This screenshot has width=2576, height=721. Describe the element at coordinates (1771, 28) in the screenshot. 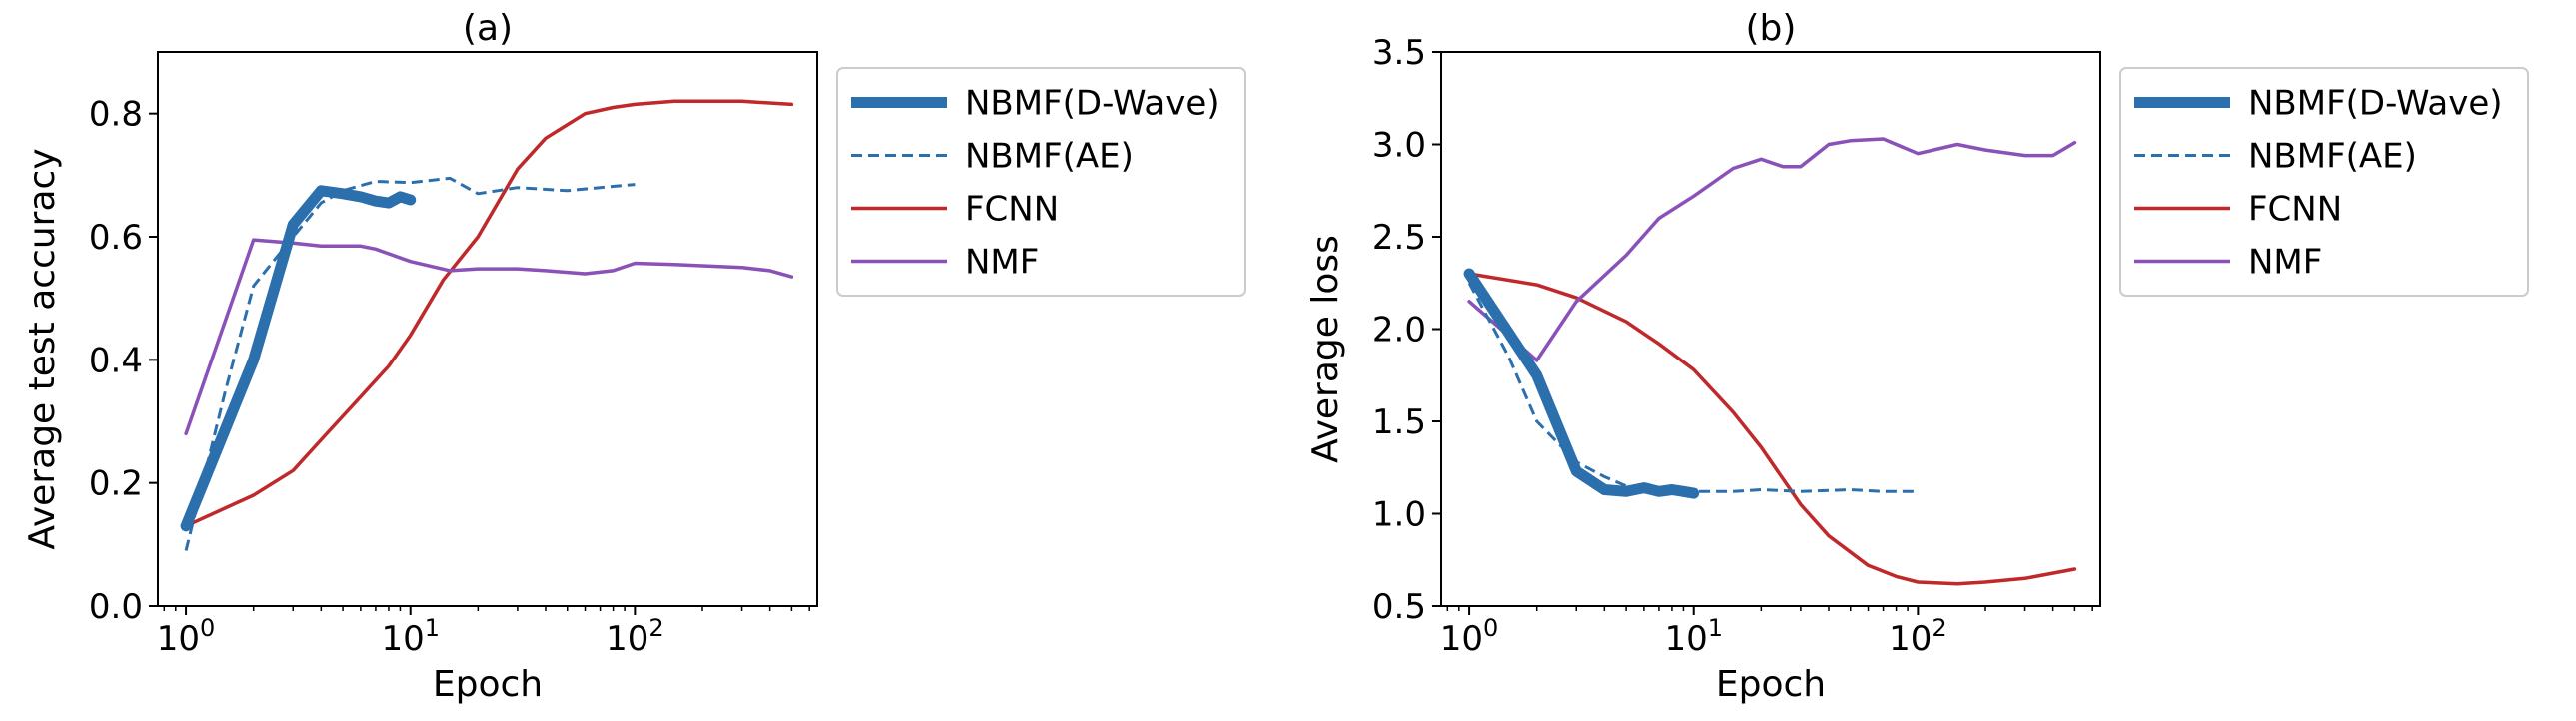

I see `chart-title: (b)` at that location.